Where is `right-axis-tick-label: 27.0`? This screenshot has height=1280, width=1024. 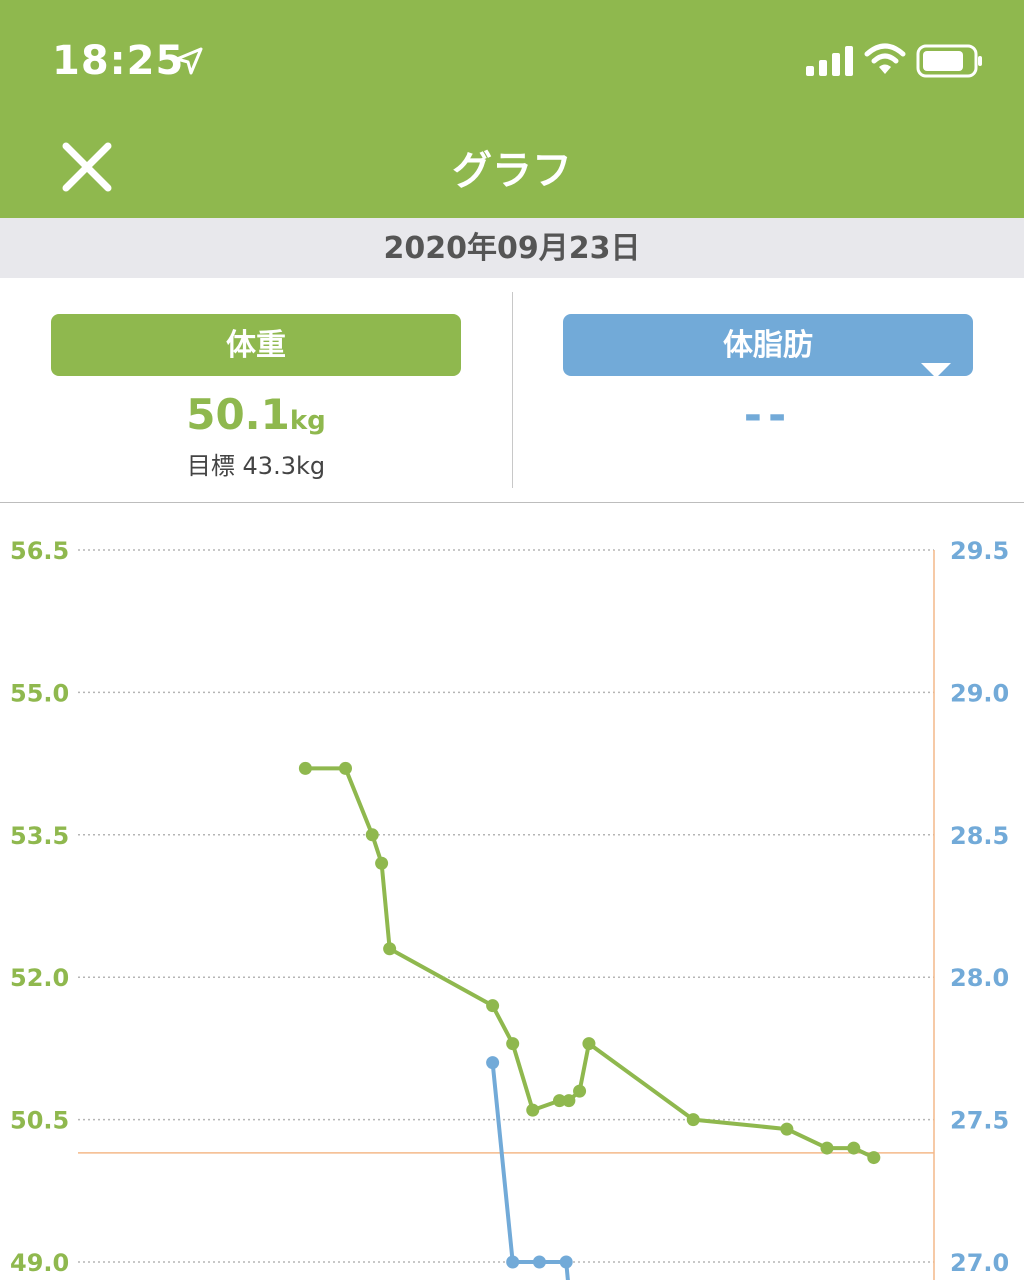 right-axis-tick-label: 27.0 is located at coordinates (979, 1263).